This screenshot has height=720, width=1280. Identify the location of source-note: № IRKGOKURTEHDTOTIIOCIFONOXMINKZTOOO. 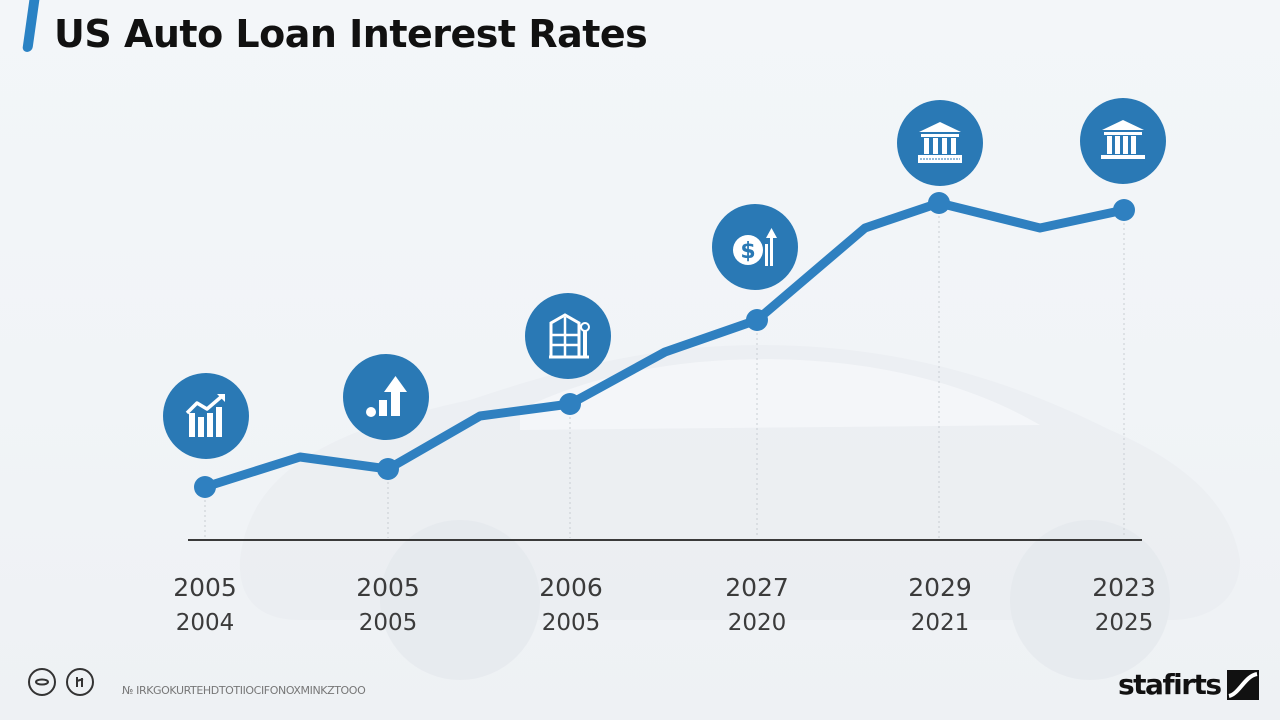
(244, 690).